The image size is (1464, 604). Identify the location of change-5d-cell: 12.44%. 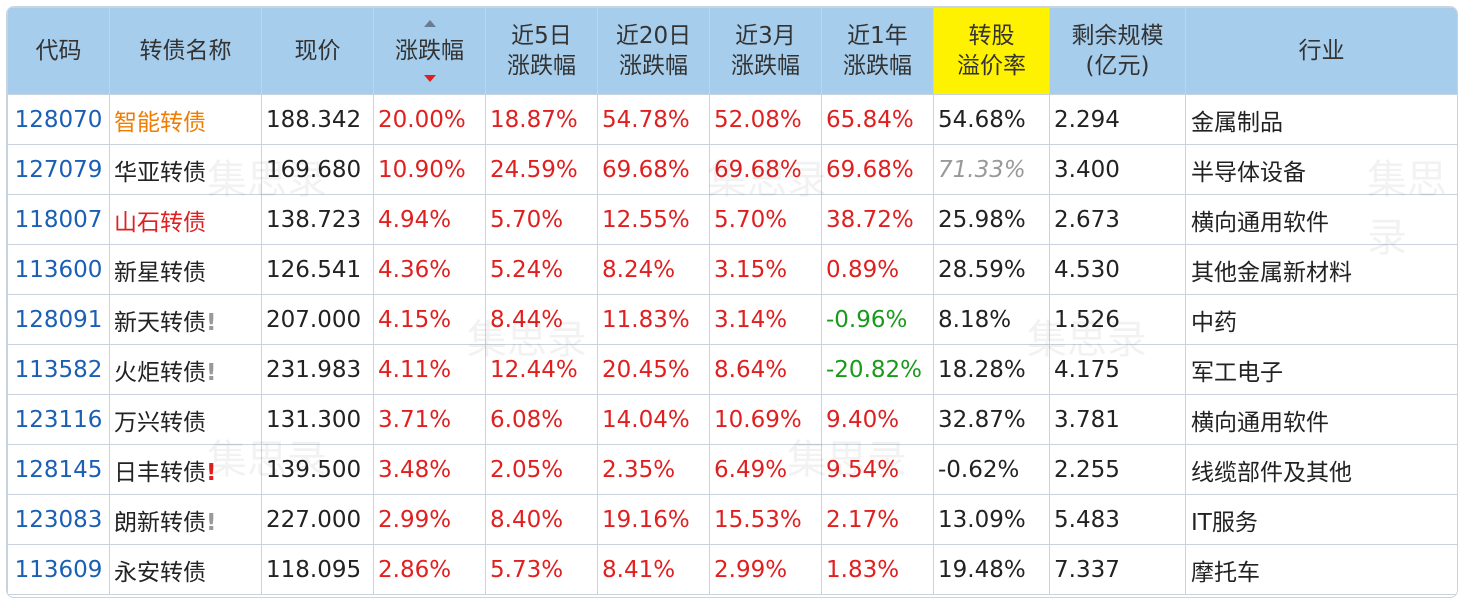
(541, 369).